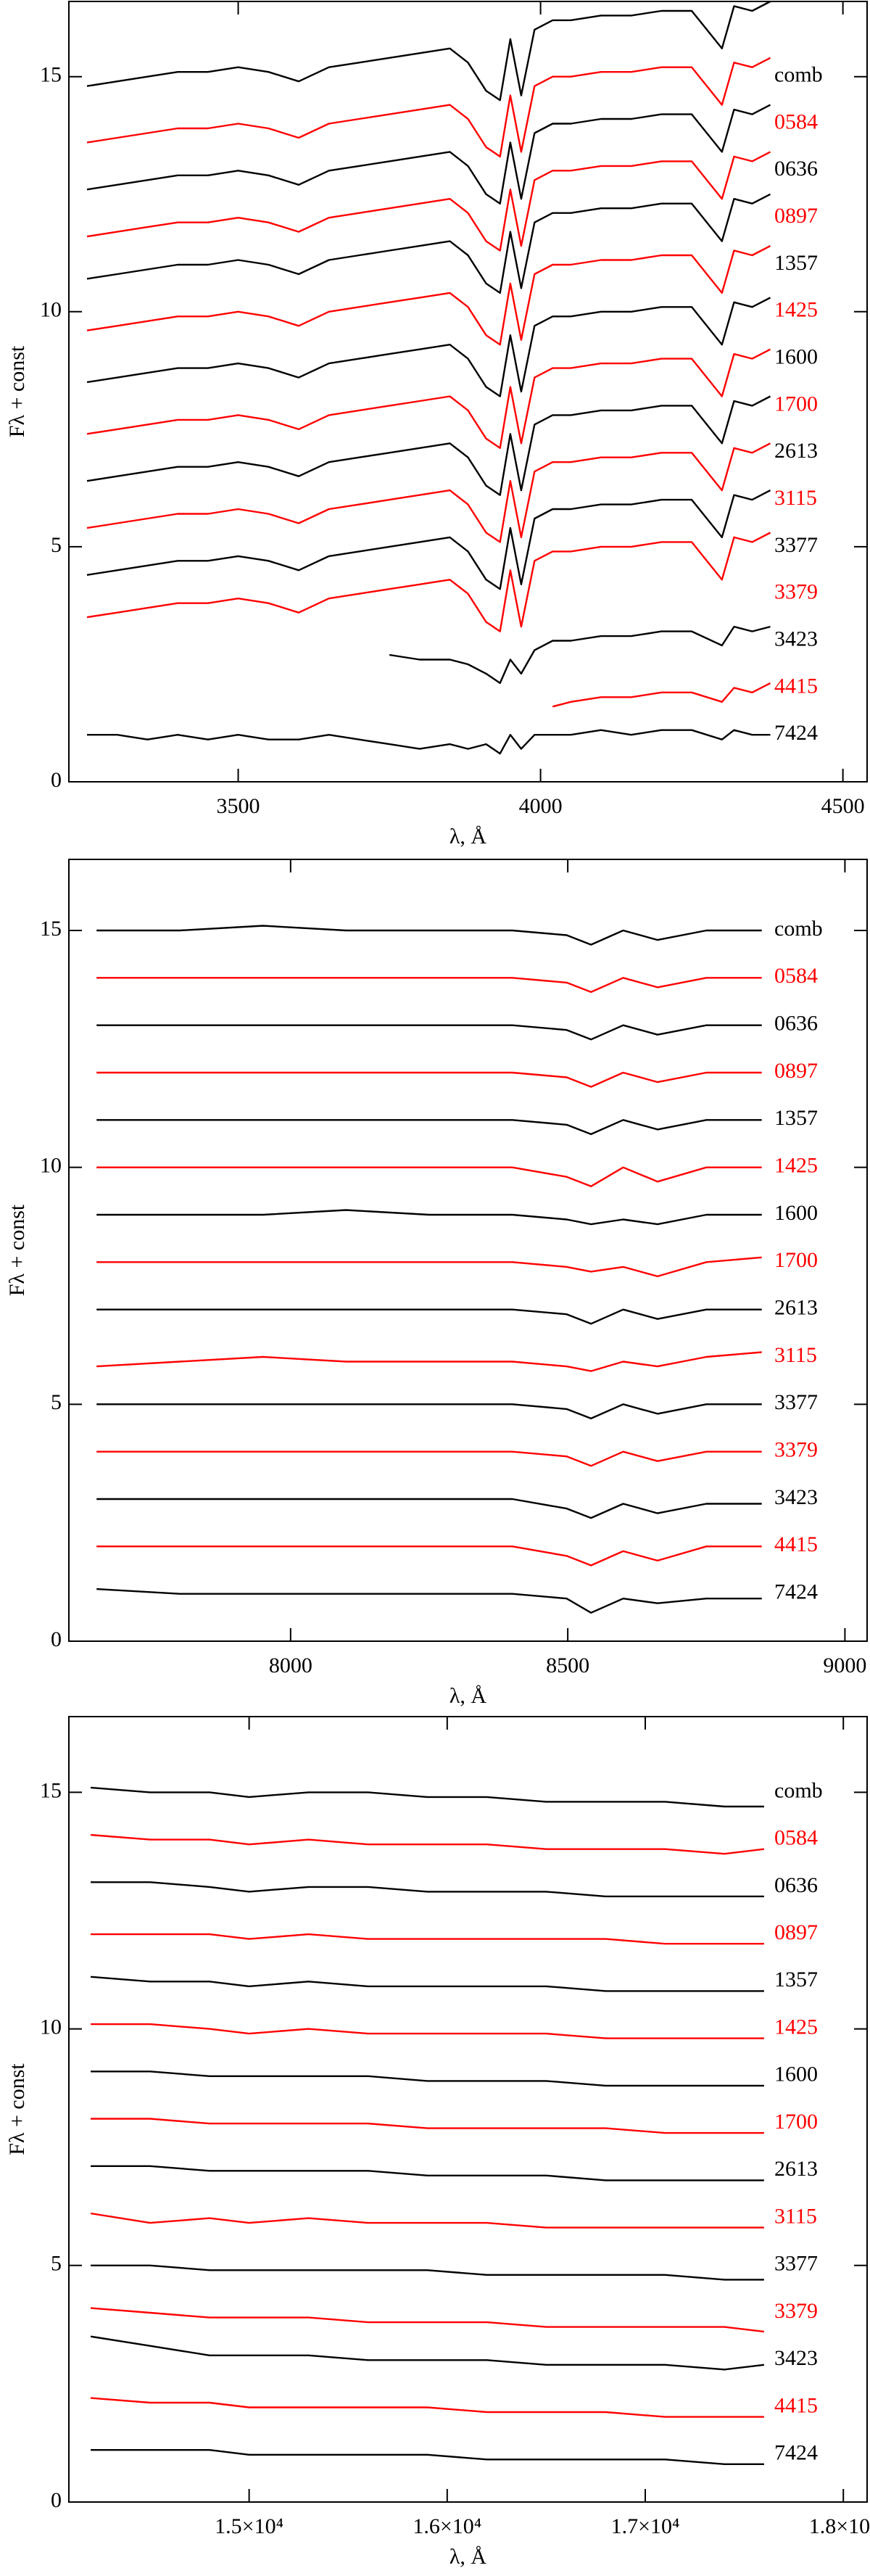 This screenshot has width=870, height=2576. I want to click on x-tick-label: 8500, so click(567, 1665).